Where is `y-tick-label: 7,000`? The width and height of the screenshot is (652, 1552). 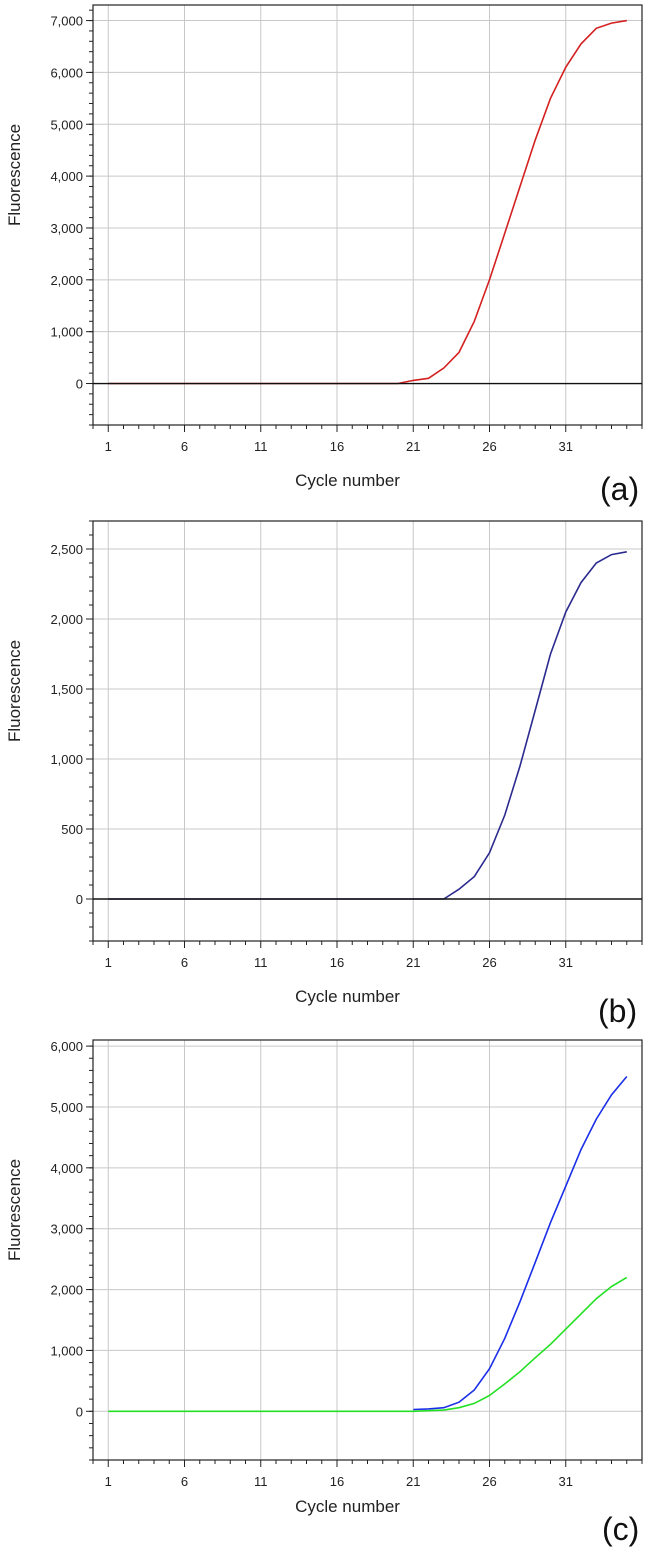
y-tick-label: 7,000 is located at coordinates (66, 21).